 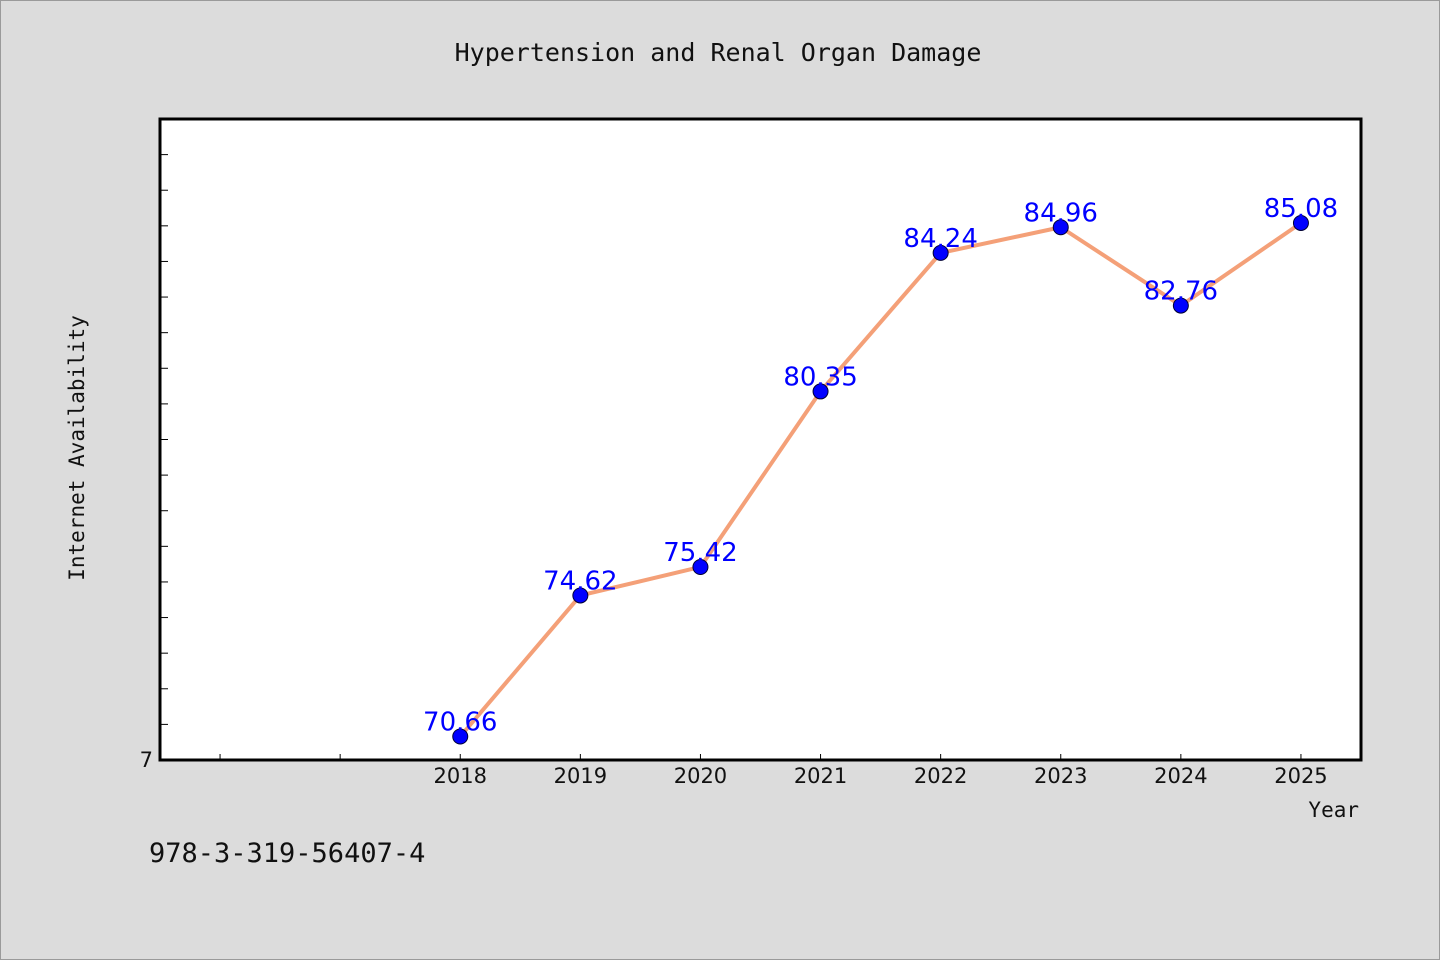 What do you see at coordinates (700, 553) in the screenshot?
I see `data-label: 75.42` at bounding box center [700, 553].